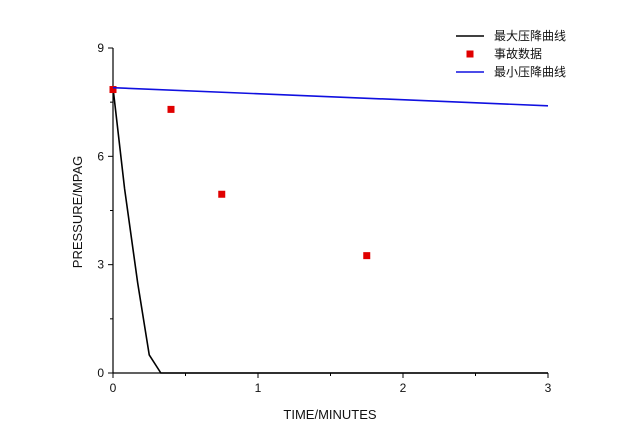  Describe the element at coordinates (530, 36) in the screenshot. I see `legend-label: 最大压降曲线` at that location.